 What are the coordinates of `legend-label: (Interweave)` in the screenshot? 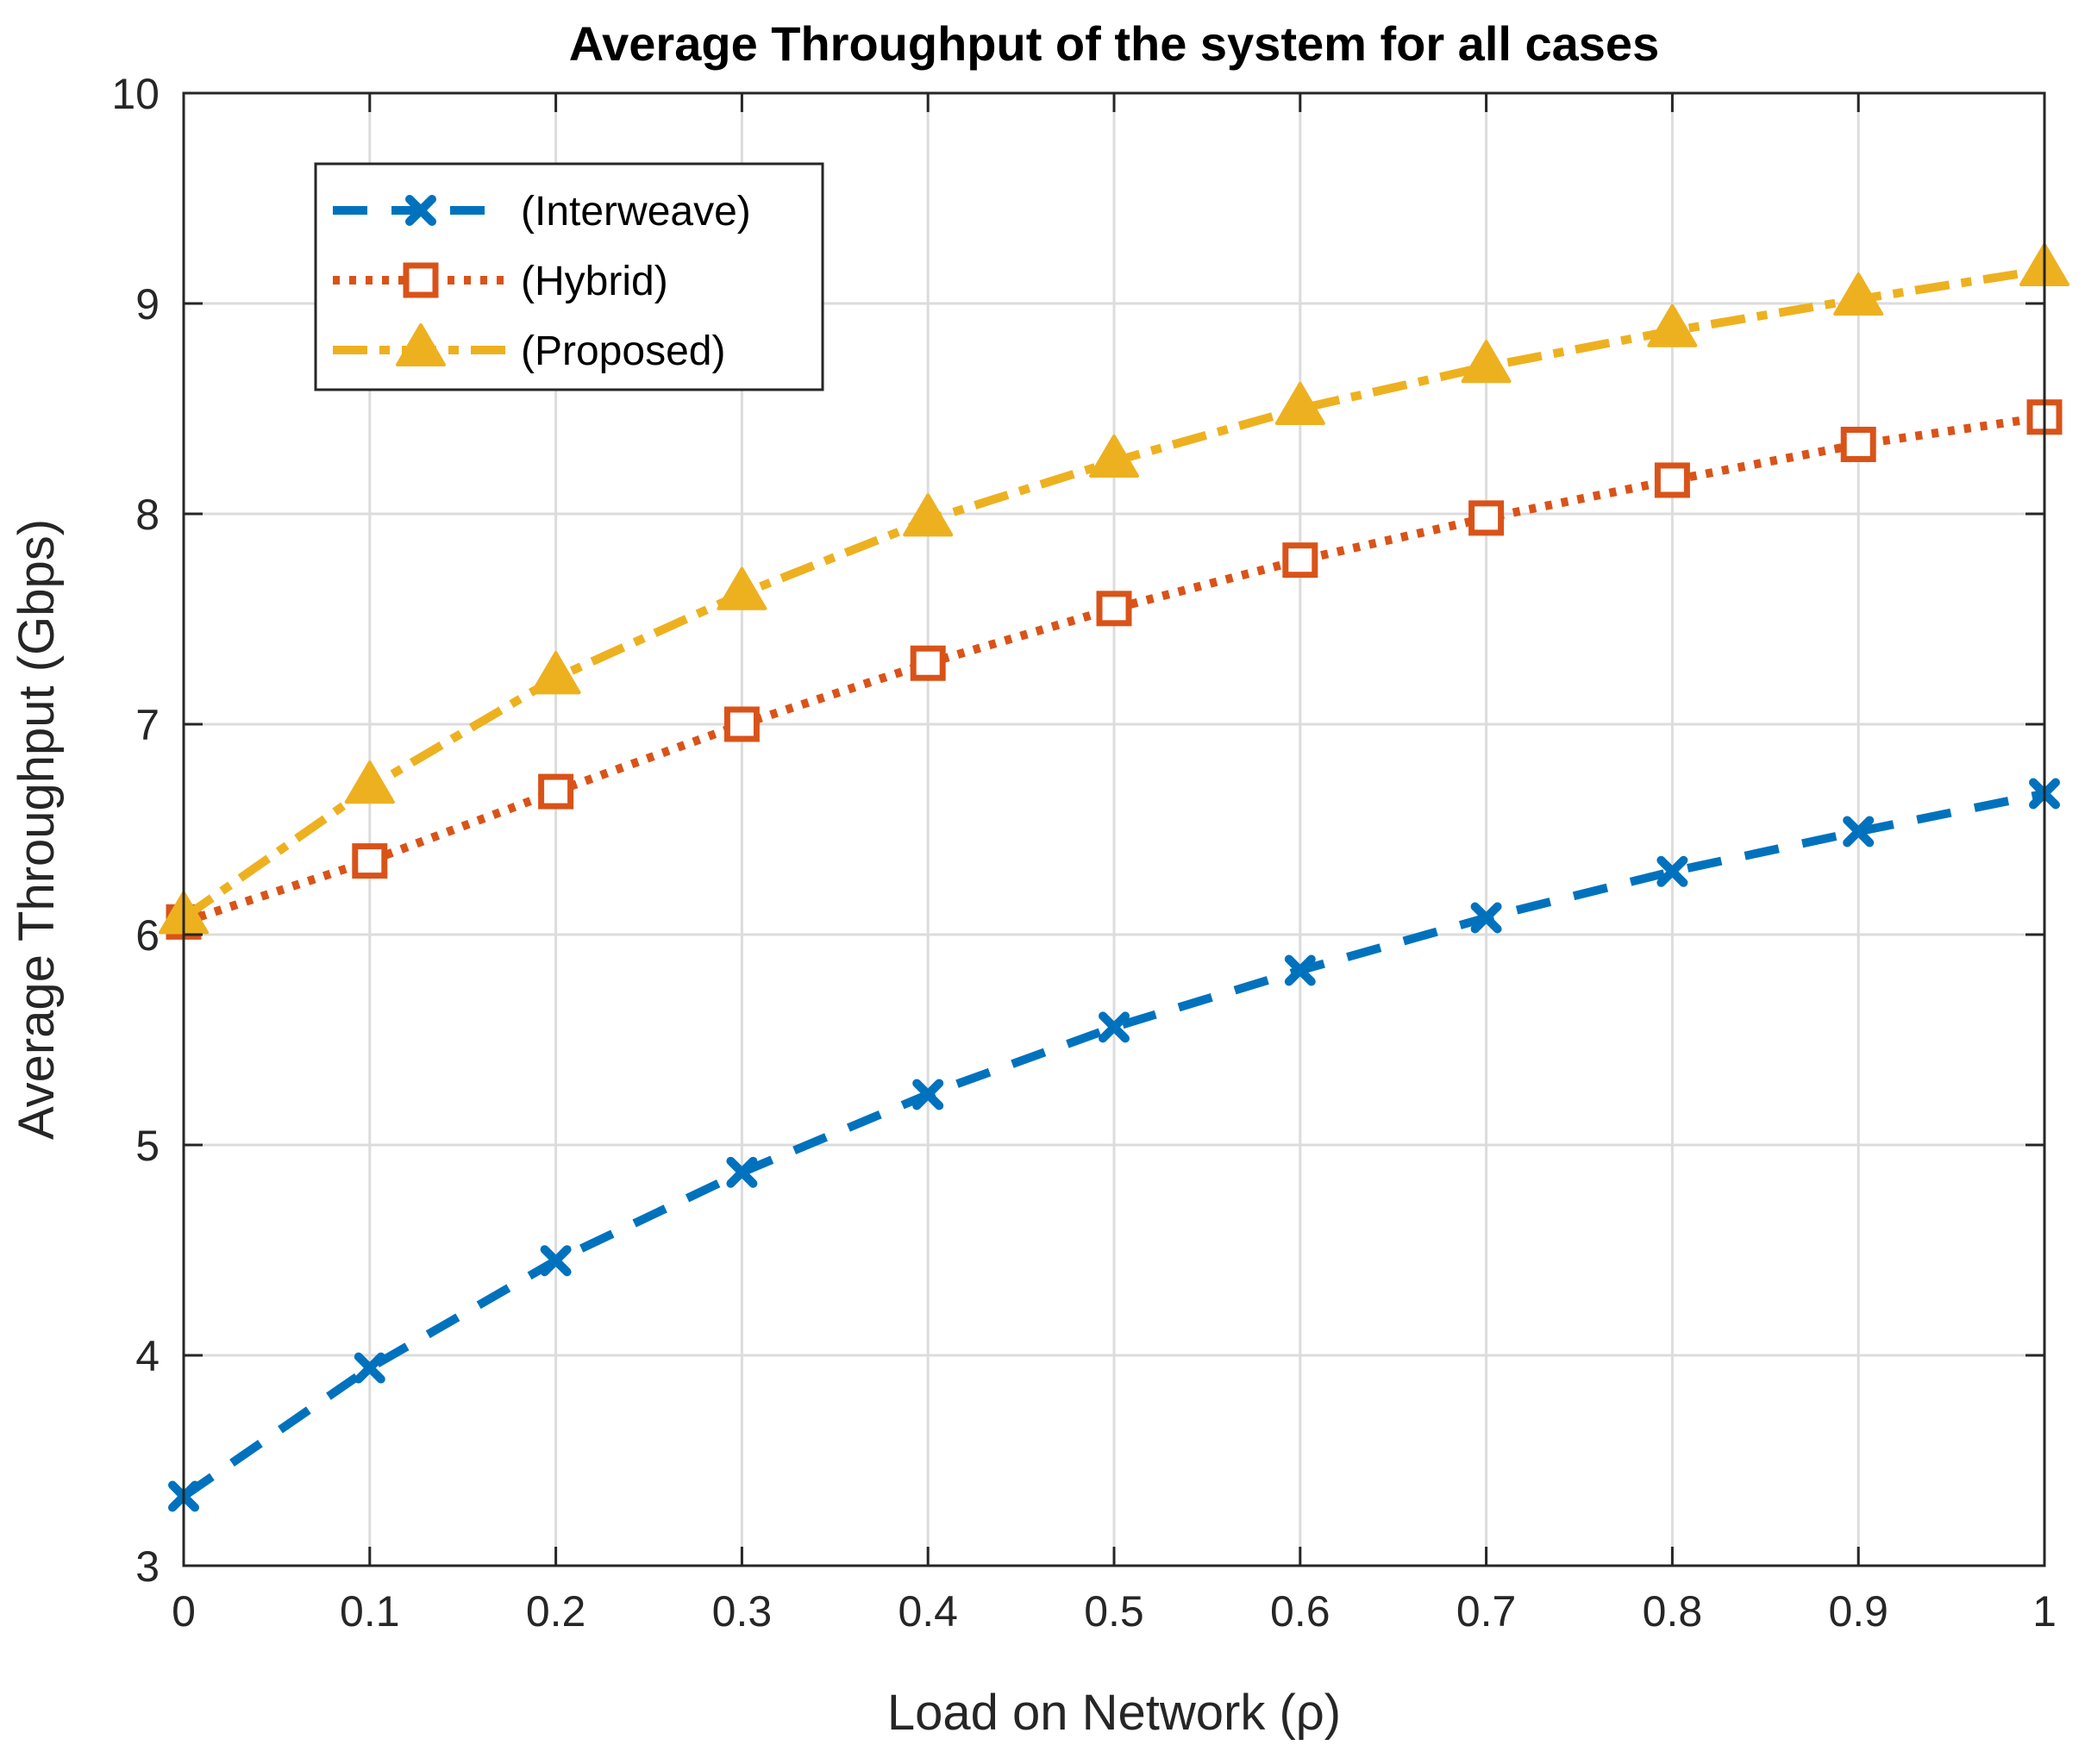 It's located at (636, 212).